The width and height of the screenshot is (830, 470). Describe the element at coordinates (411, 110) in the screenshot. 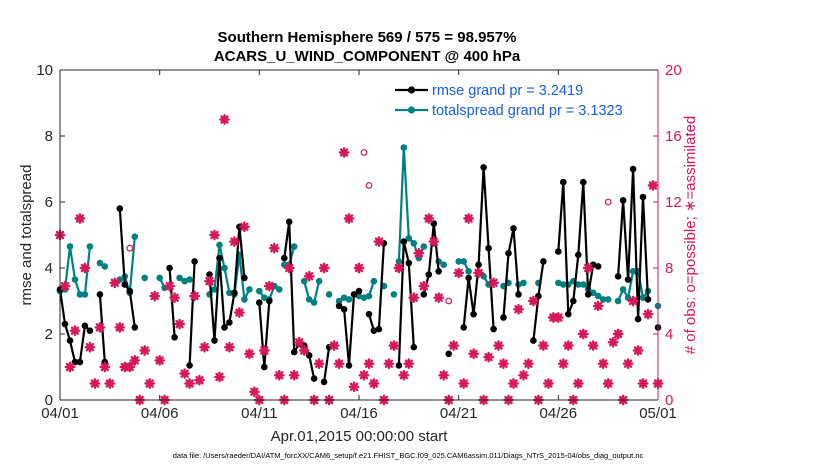

I see `legend-spread-marker` at that location.